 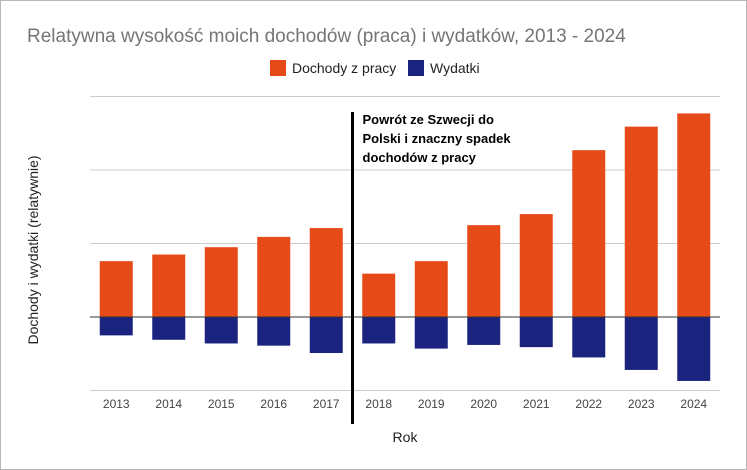 What do you see at coordinates (589, 337) in the screenshot?
I see `bar-wydatki-2022` at bounding box center [589, 337].